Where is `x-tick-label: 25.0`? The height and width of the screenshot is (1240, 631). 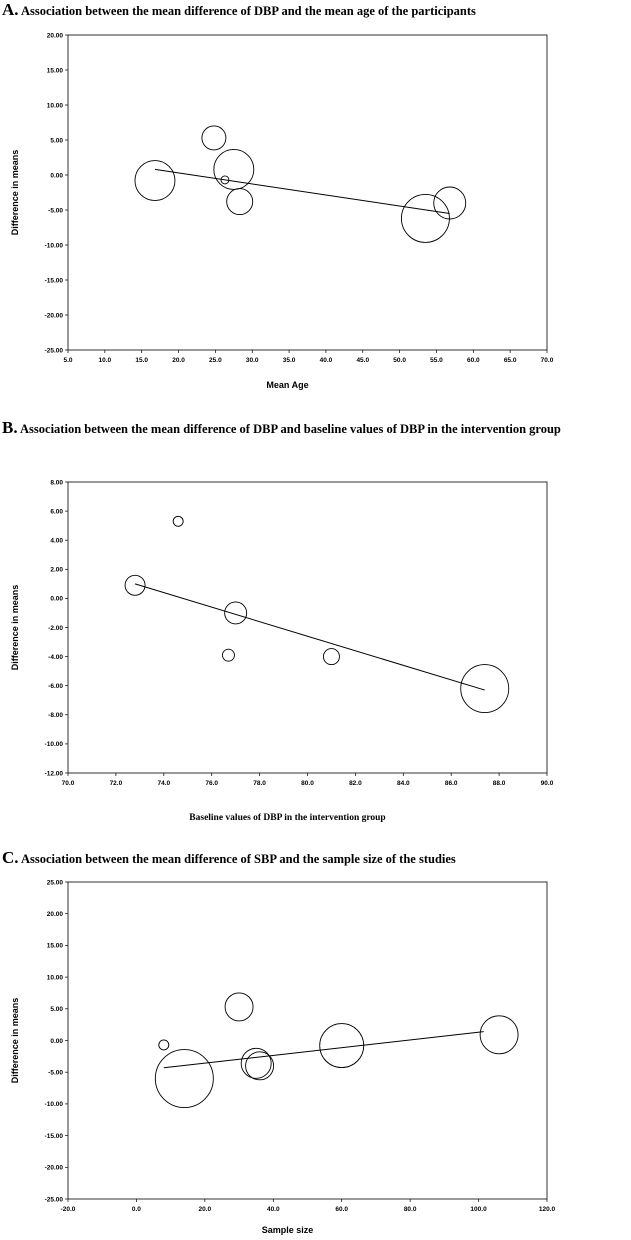
x-tick-label: 25.0 is located at coordinates (215, 360).